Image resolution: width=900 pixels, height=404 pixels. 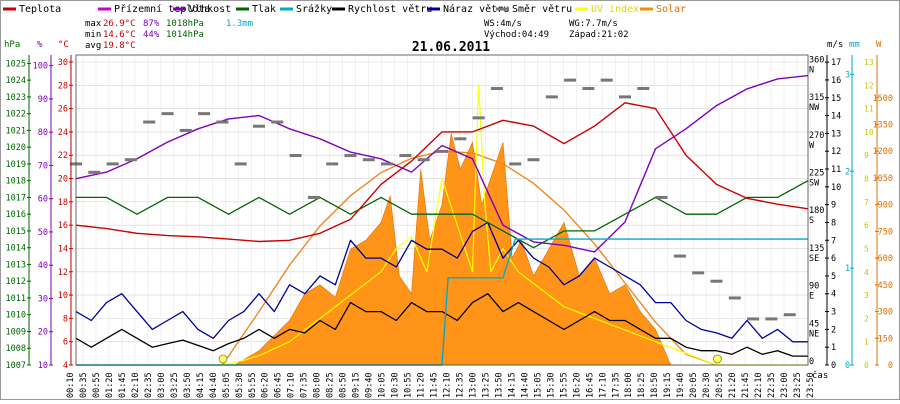 I want to click on axis-wm2-tick-label: 1200, so click(x=883, y=152).